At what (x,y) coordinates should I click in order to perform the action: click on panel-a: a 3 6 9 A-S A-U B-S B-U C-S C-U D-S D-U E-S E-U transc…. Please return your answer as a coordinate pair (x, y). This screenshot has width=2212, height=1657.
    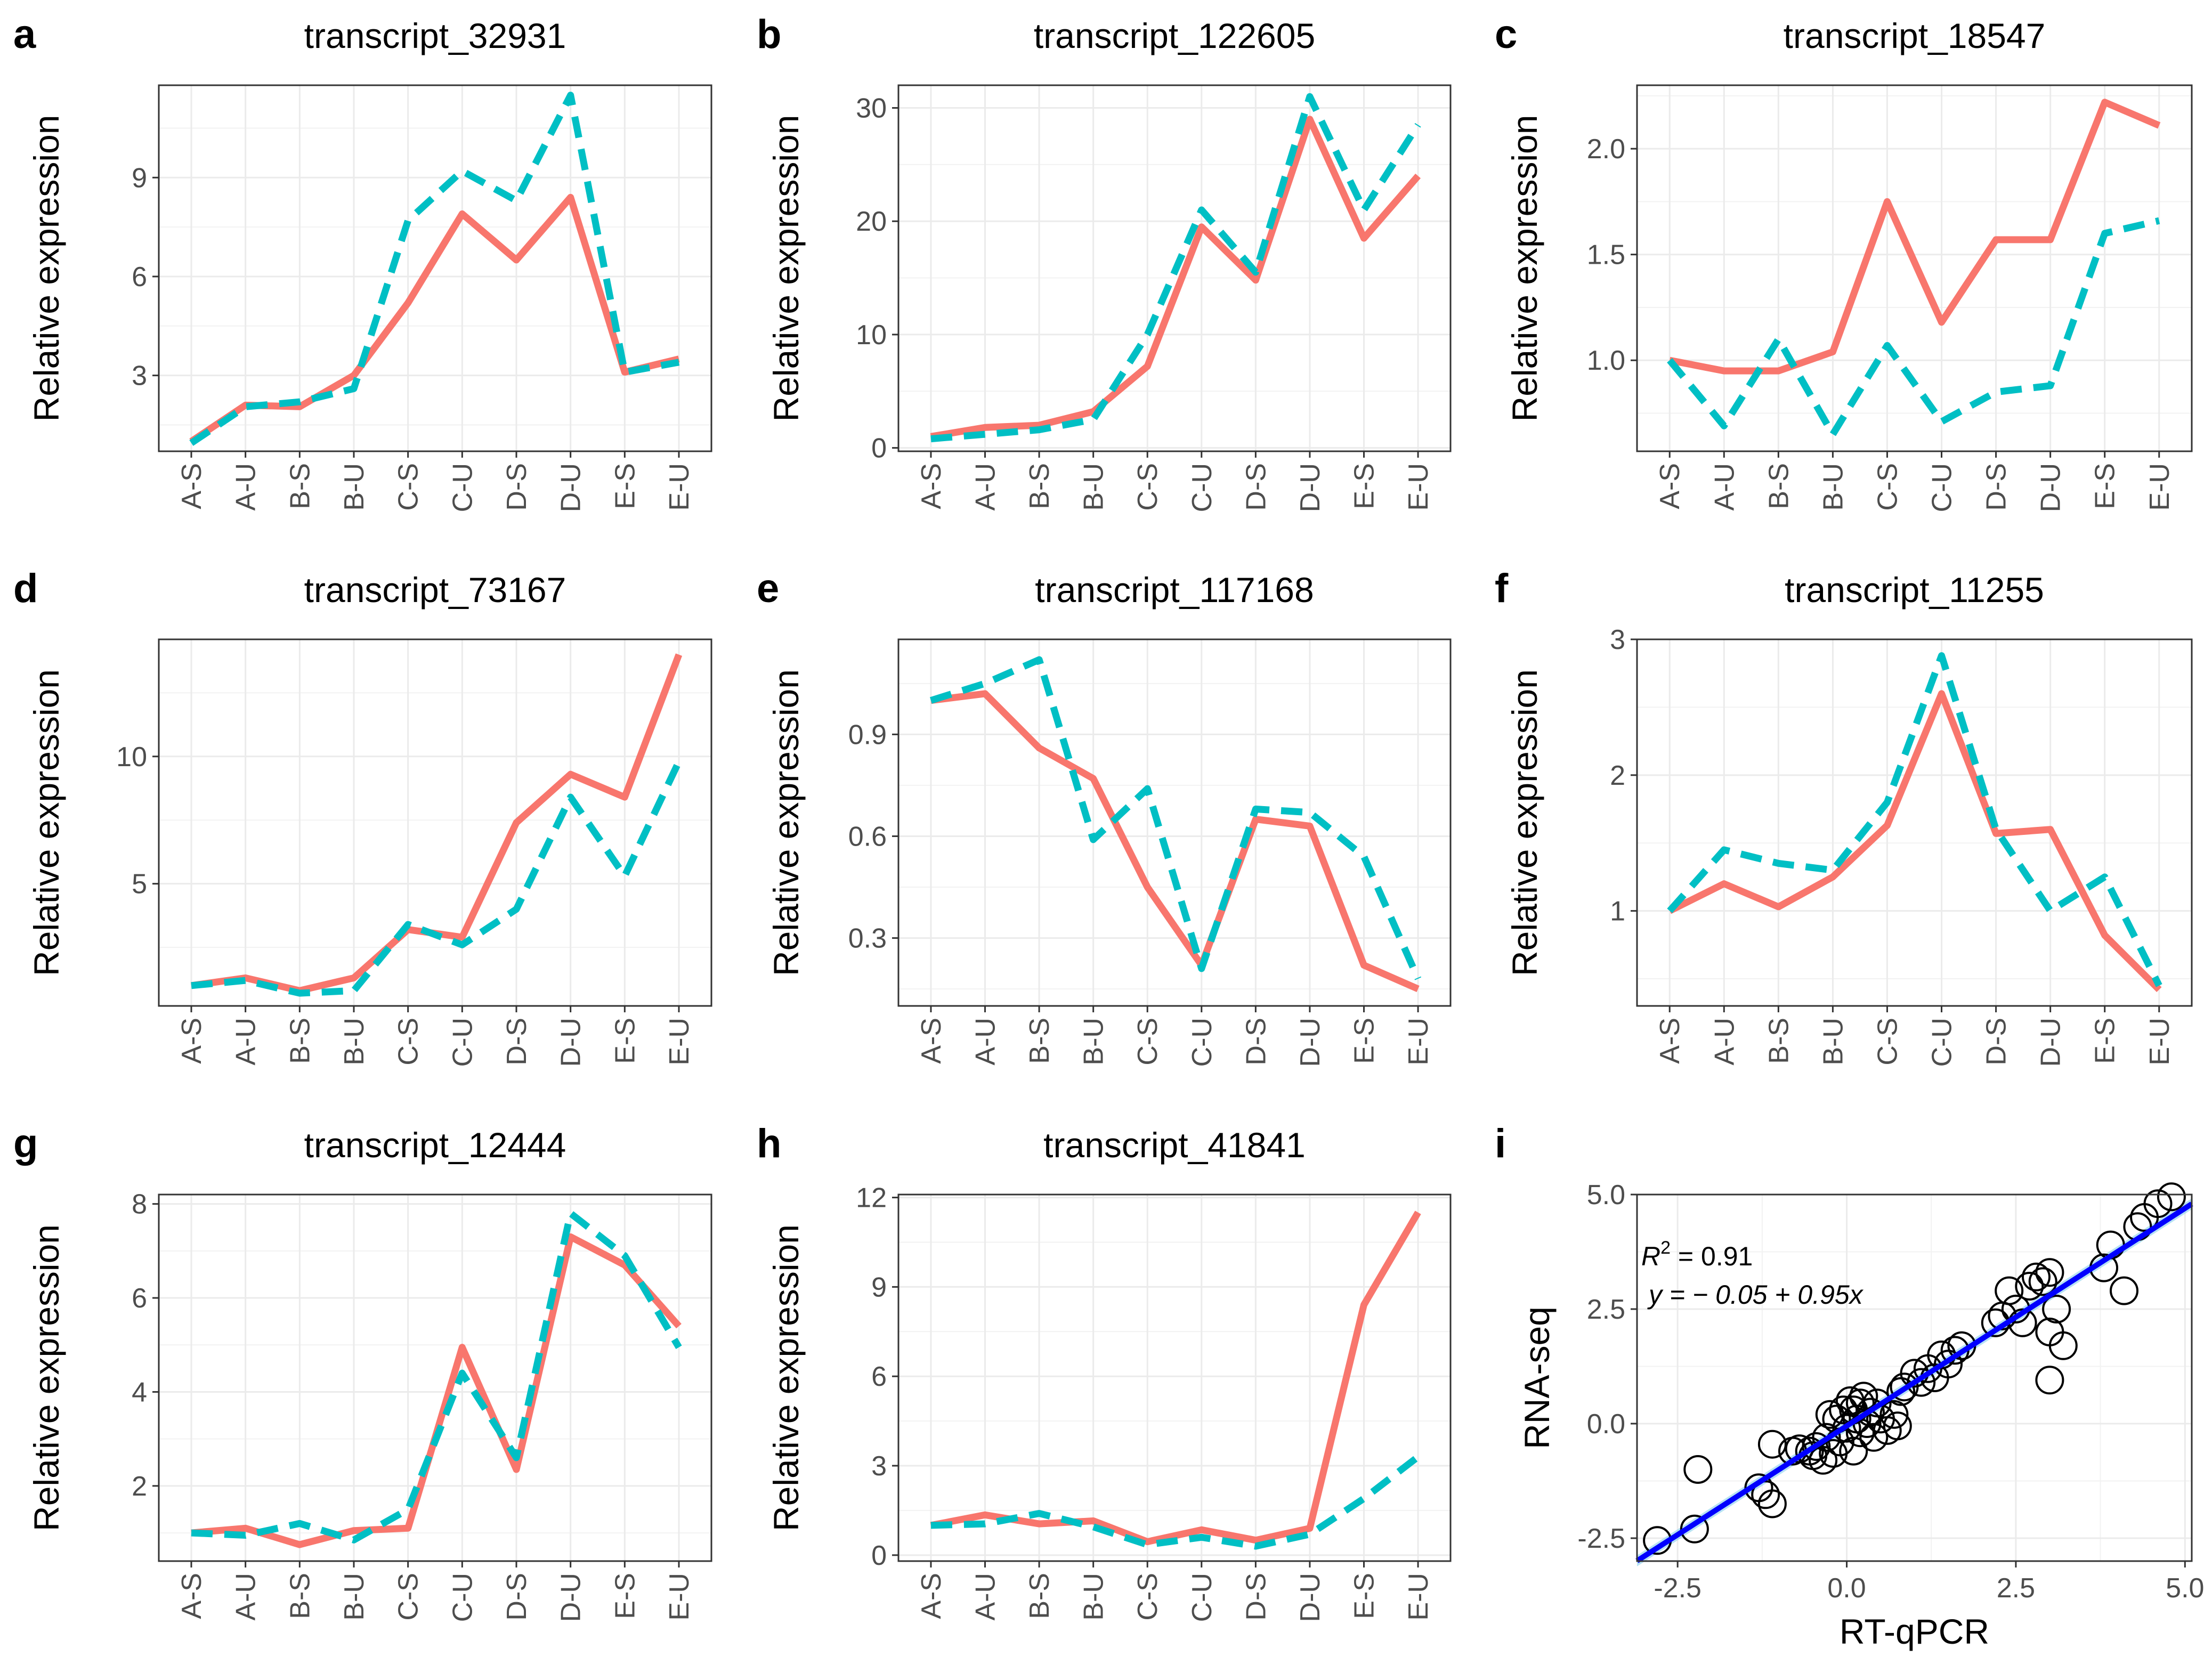
    Looking at the image, I should click on (362, 262).